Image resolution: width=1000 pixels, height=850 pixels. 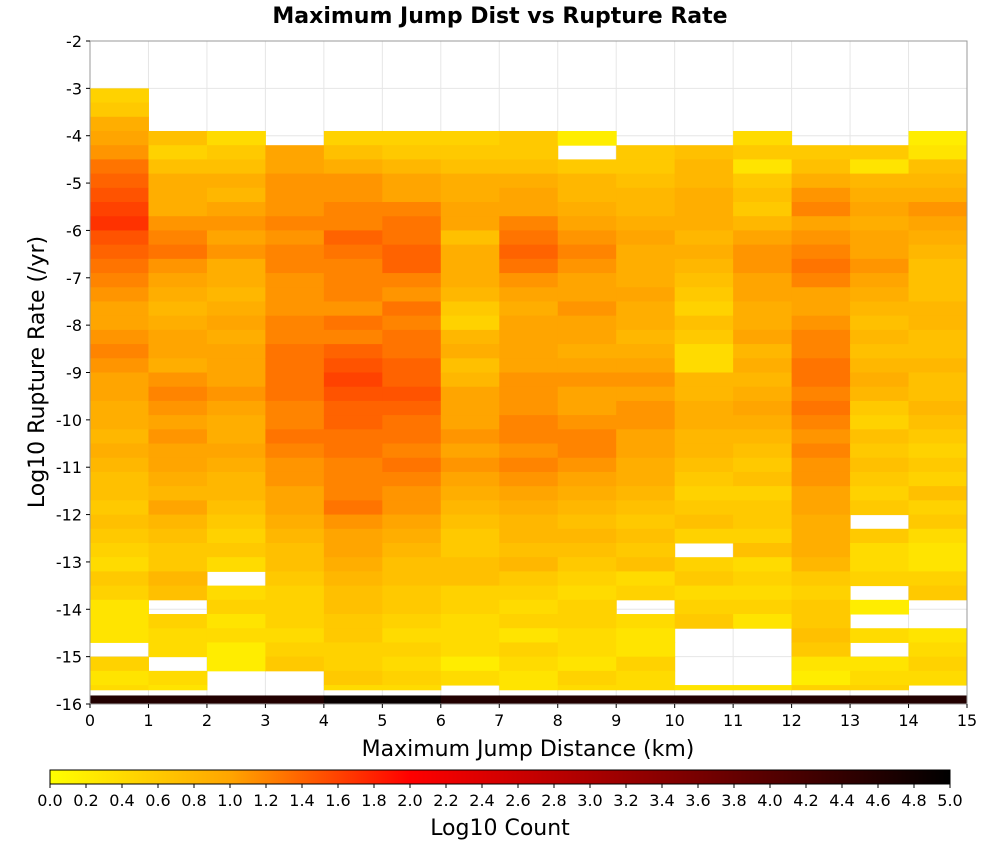 I want to click on y-tick-label: -16, so click(x=69, y=704).